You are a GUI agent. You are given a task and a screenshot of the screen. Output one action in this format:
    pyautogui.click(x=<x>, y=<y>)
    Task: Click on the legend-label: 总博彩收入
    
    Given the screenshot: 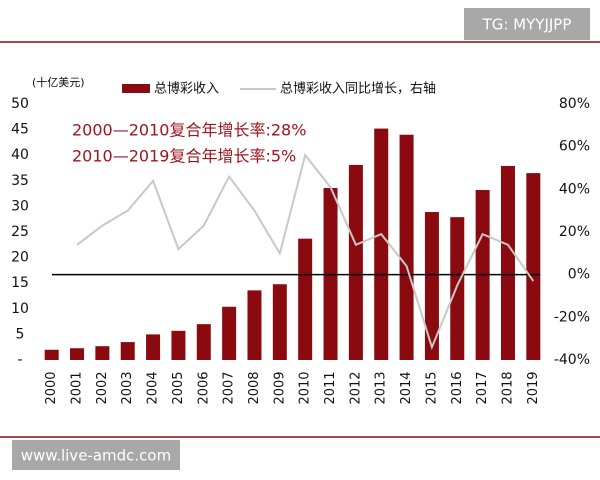 What is the action you would take?
    pyautogui.click(x=186, y=89)
    